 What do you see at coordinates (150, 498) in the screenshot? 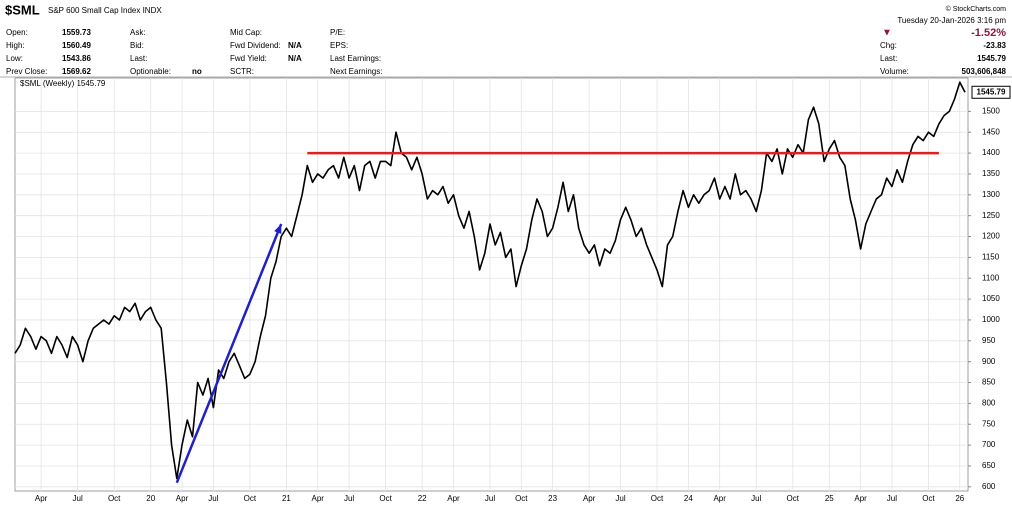
I see `x-tick-label: 20` at bounding box center [150, 498].